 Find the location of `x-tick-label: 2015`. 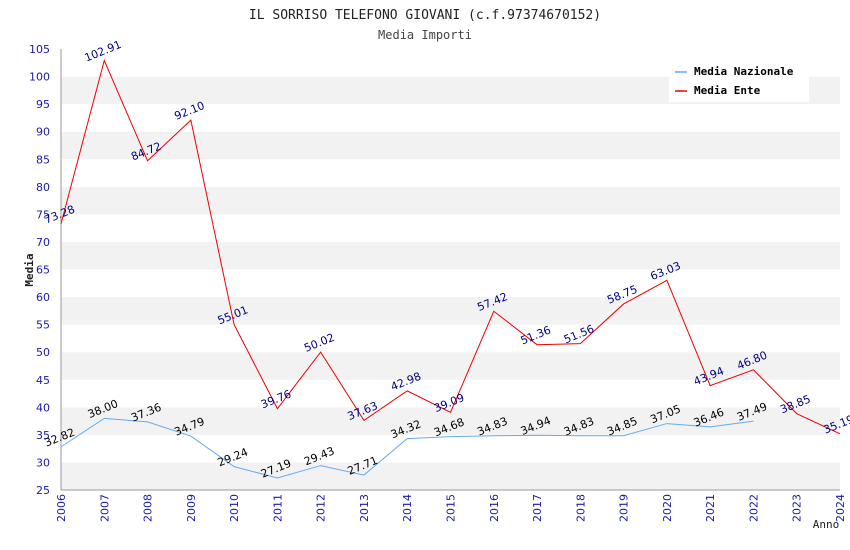

x-tick-label: 2015 is located at coordinates (451, 508).